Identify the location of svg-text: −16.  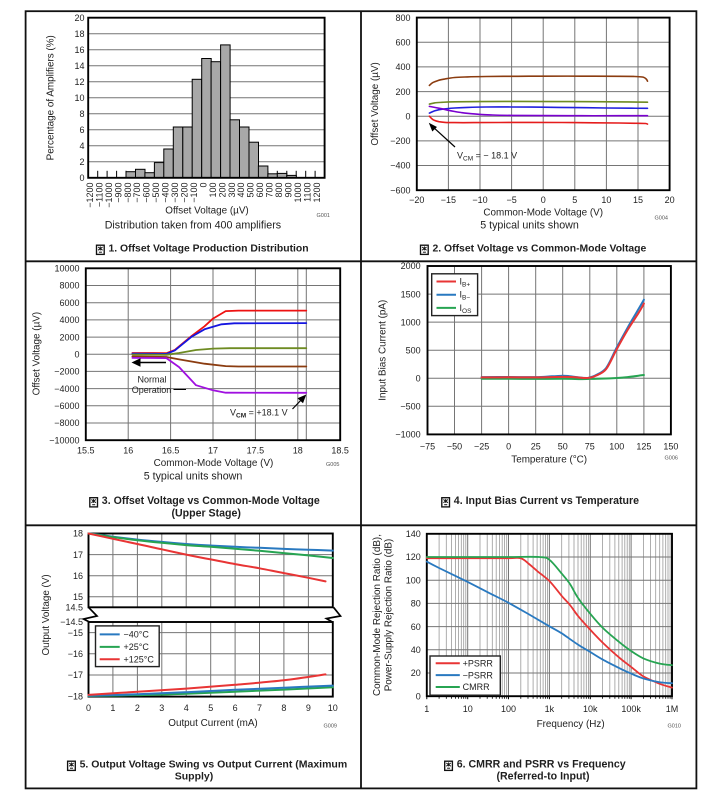
(75, 654).